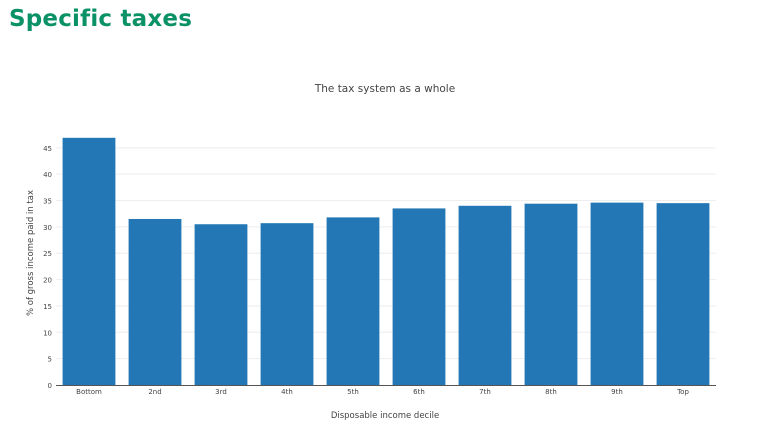 The image size is (780, 434). Describe the element at coordinates (47, 333) in the screenshot. I see `y-tick-label: 10` at that location.